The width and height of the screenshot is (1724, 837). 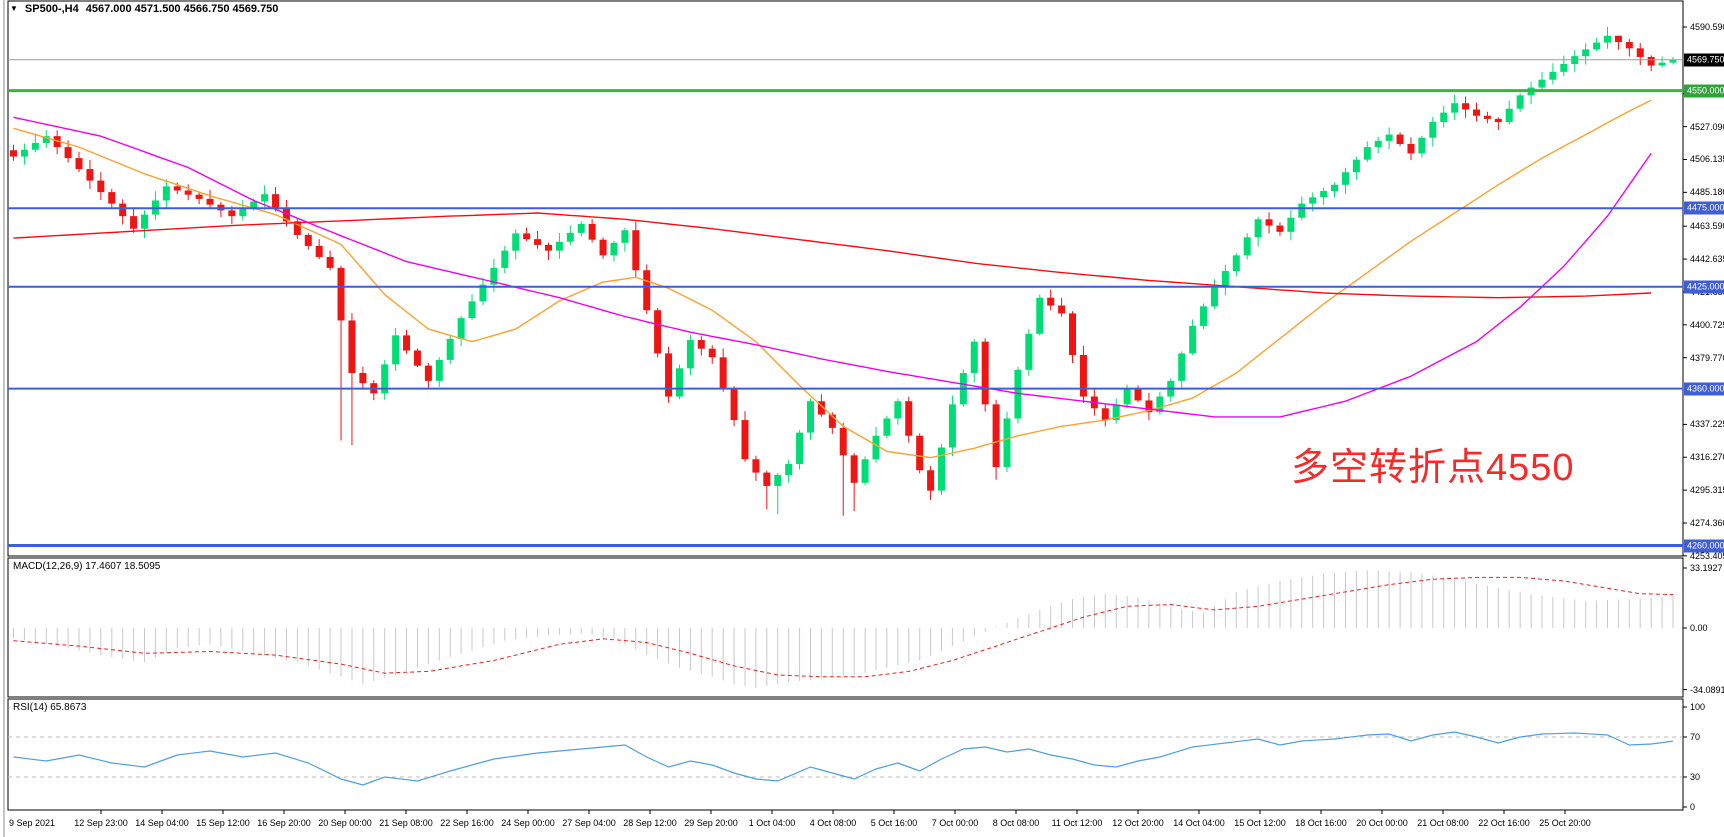 I want to click on price-badge: 4260.000, so click(x=1704, y=546).